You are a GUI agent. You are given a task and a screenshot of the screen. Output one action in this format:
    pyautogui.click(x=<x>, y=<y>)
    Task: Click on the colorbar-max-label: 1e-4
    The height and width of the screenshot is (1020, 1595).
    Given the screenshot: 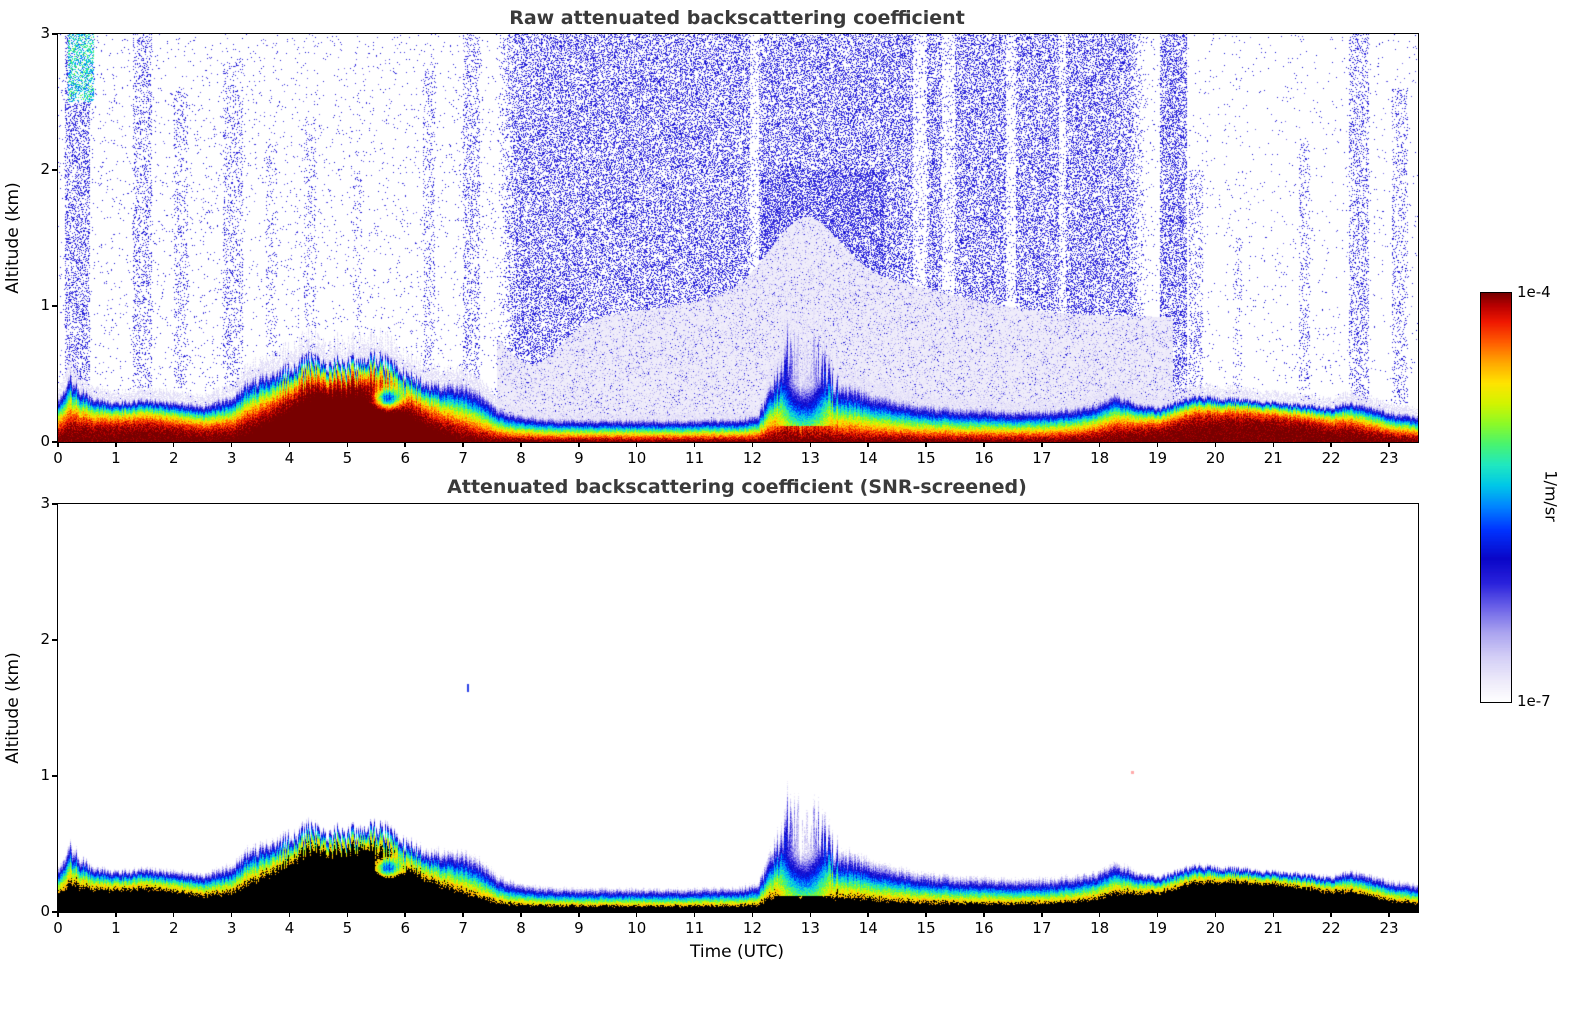 What is the action you would take?
    pyautogui.click(x=1534, y=292)
    